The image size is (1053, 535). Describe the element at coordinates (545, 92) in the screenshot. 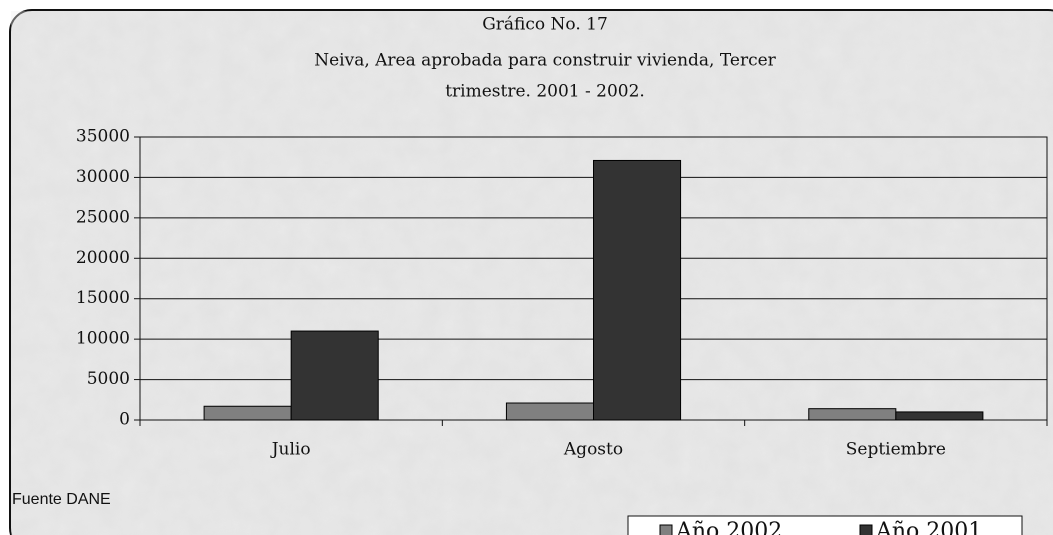

I see `chart-subtitle: trimestre. 2001 - 2002.` at that location.